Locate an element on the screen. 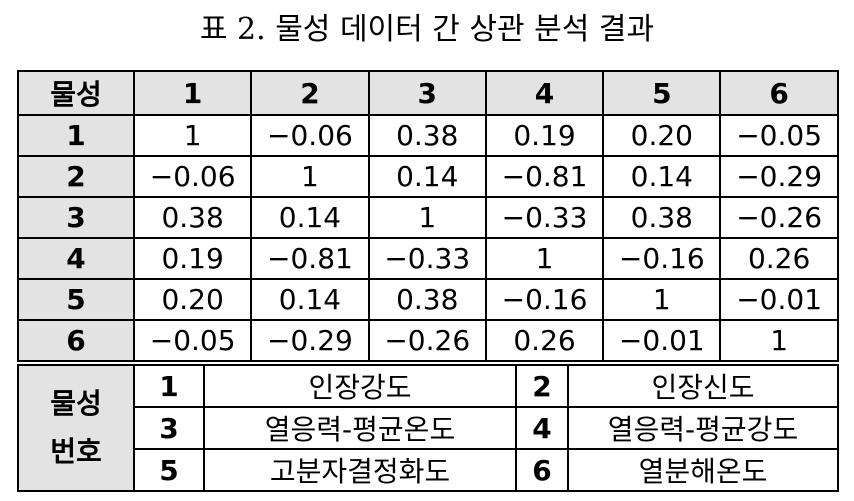 The width and height of the screenshot is (854, 501). legend-header-line: 번호 is located at coordinates (76, 451).